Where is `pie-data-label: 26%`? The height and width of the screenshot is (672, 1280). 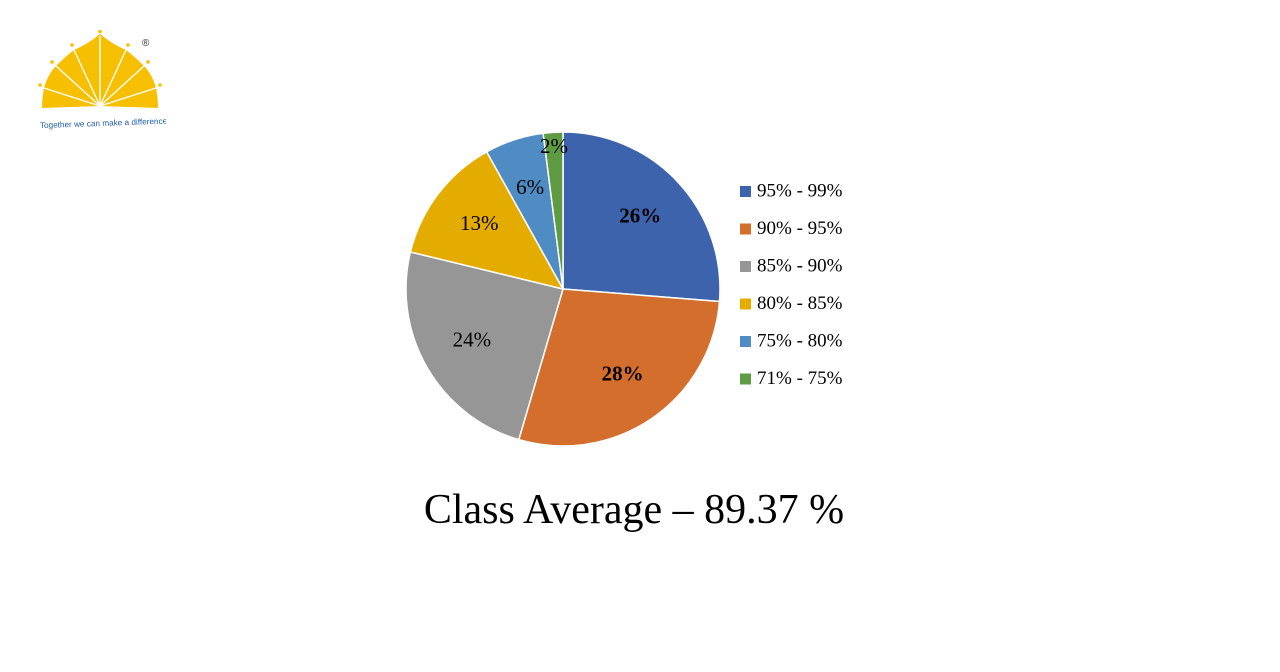 pie-data-label: 26% is located at coordinates (640, 215).